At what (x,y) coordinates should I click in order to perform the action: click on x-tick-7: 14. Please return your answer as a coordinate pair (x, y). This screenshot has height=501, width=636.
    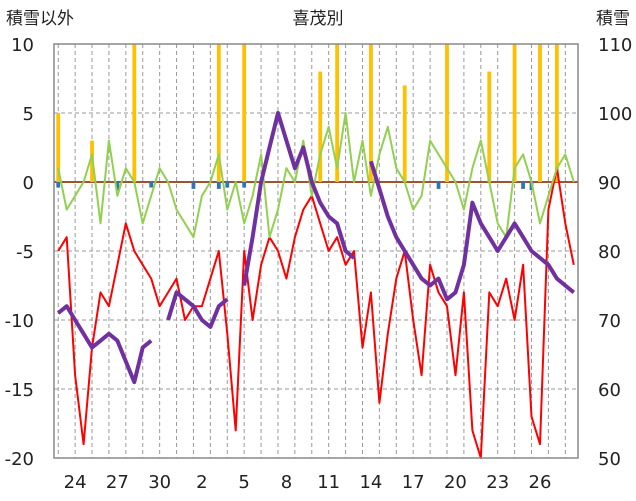
    Looking at the image, I should click on (370, 482).